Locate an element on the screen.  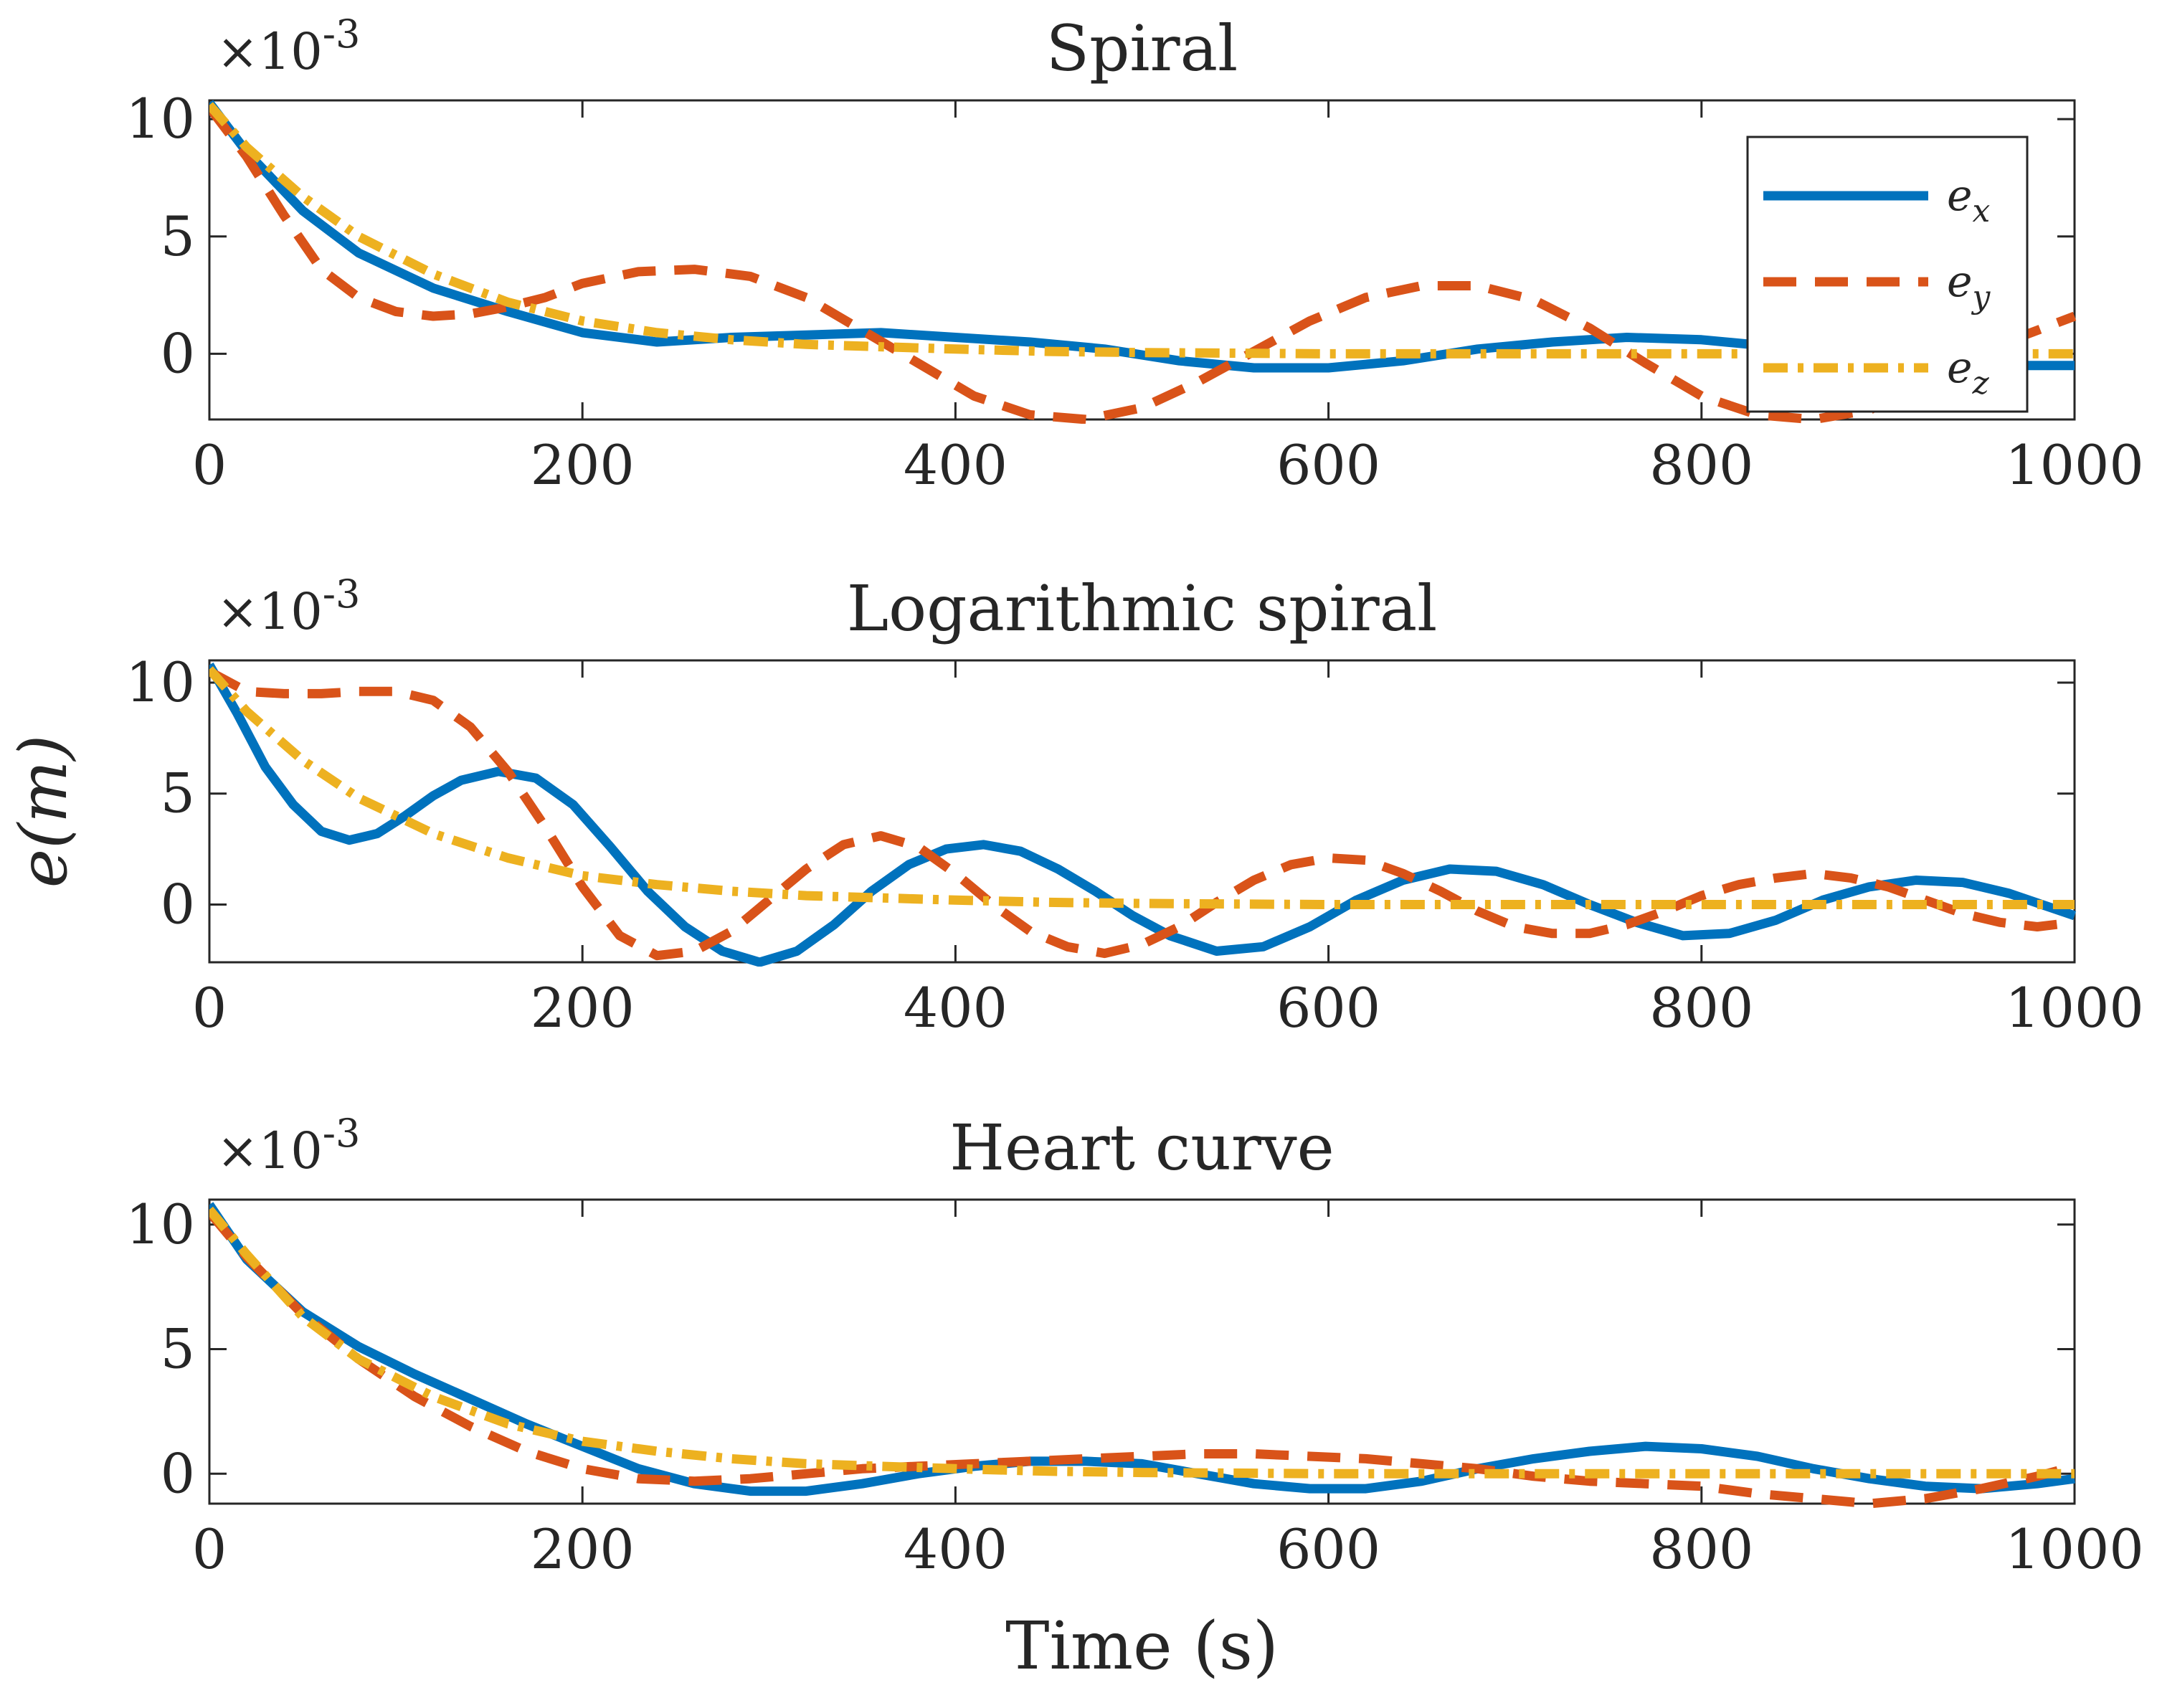
chart-title: Spiral is located at coordinates (1142, 48).